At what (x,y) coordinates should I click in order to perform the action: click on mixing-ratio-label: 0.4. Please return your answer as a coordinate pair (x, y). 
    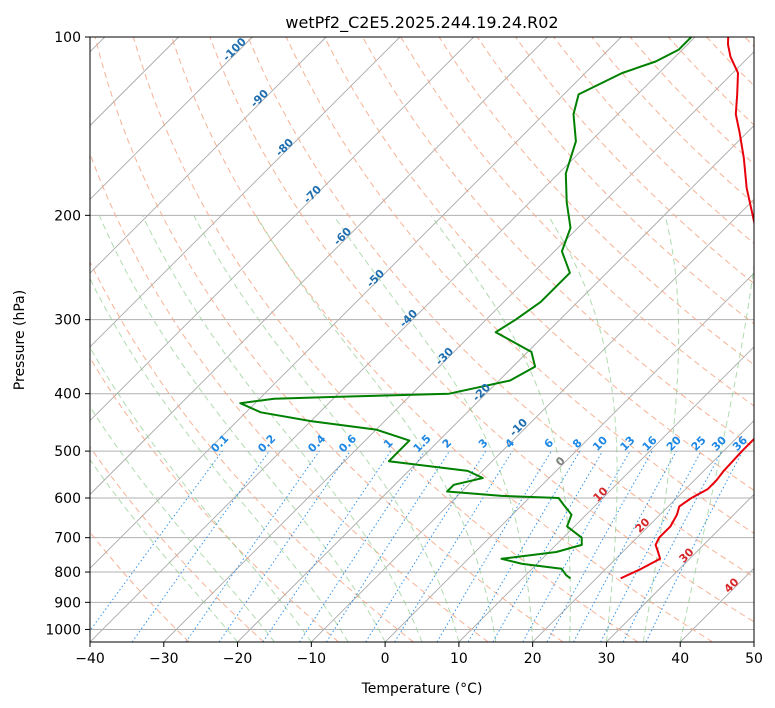
    Looking at the image, I should click on (316, 443).